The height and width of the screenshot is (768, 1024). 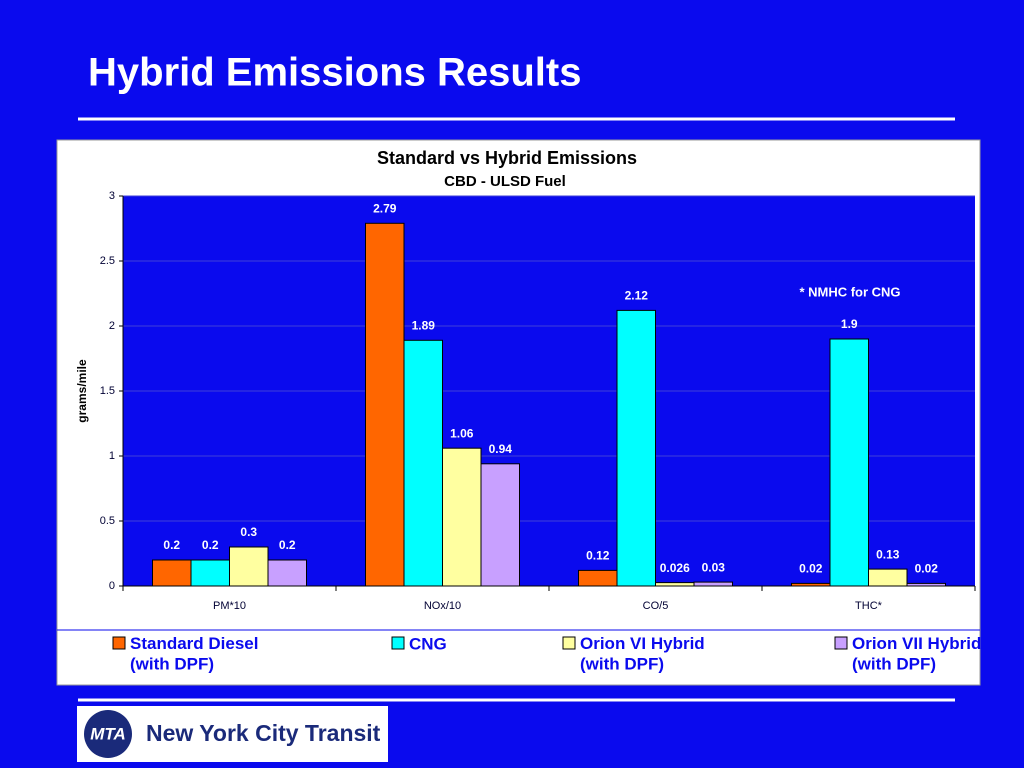 What do you see at coordinates (507, 158) in the screenshot?
I see `chart-title: Standard vs Hybrid Emissions` at bounding box center [507, 158].